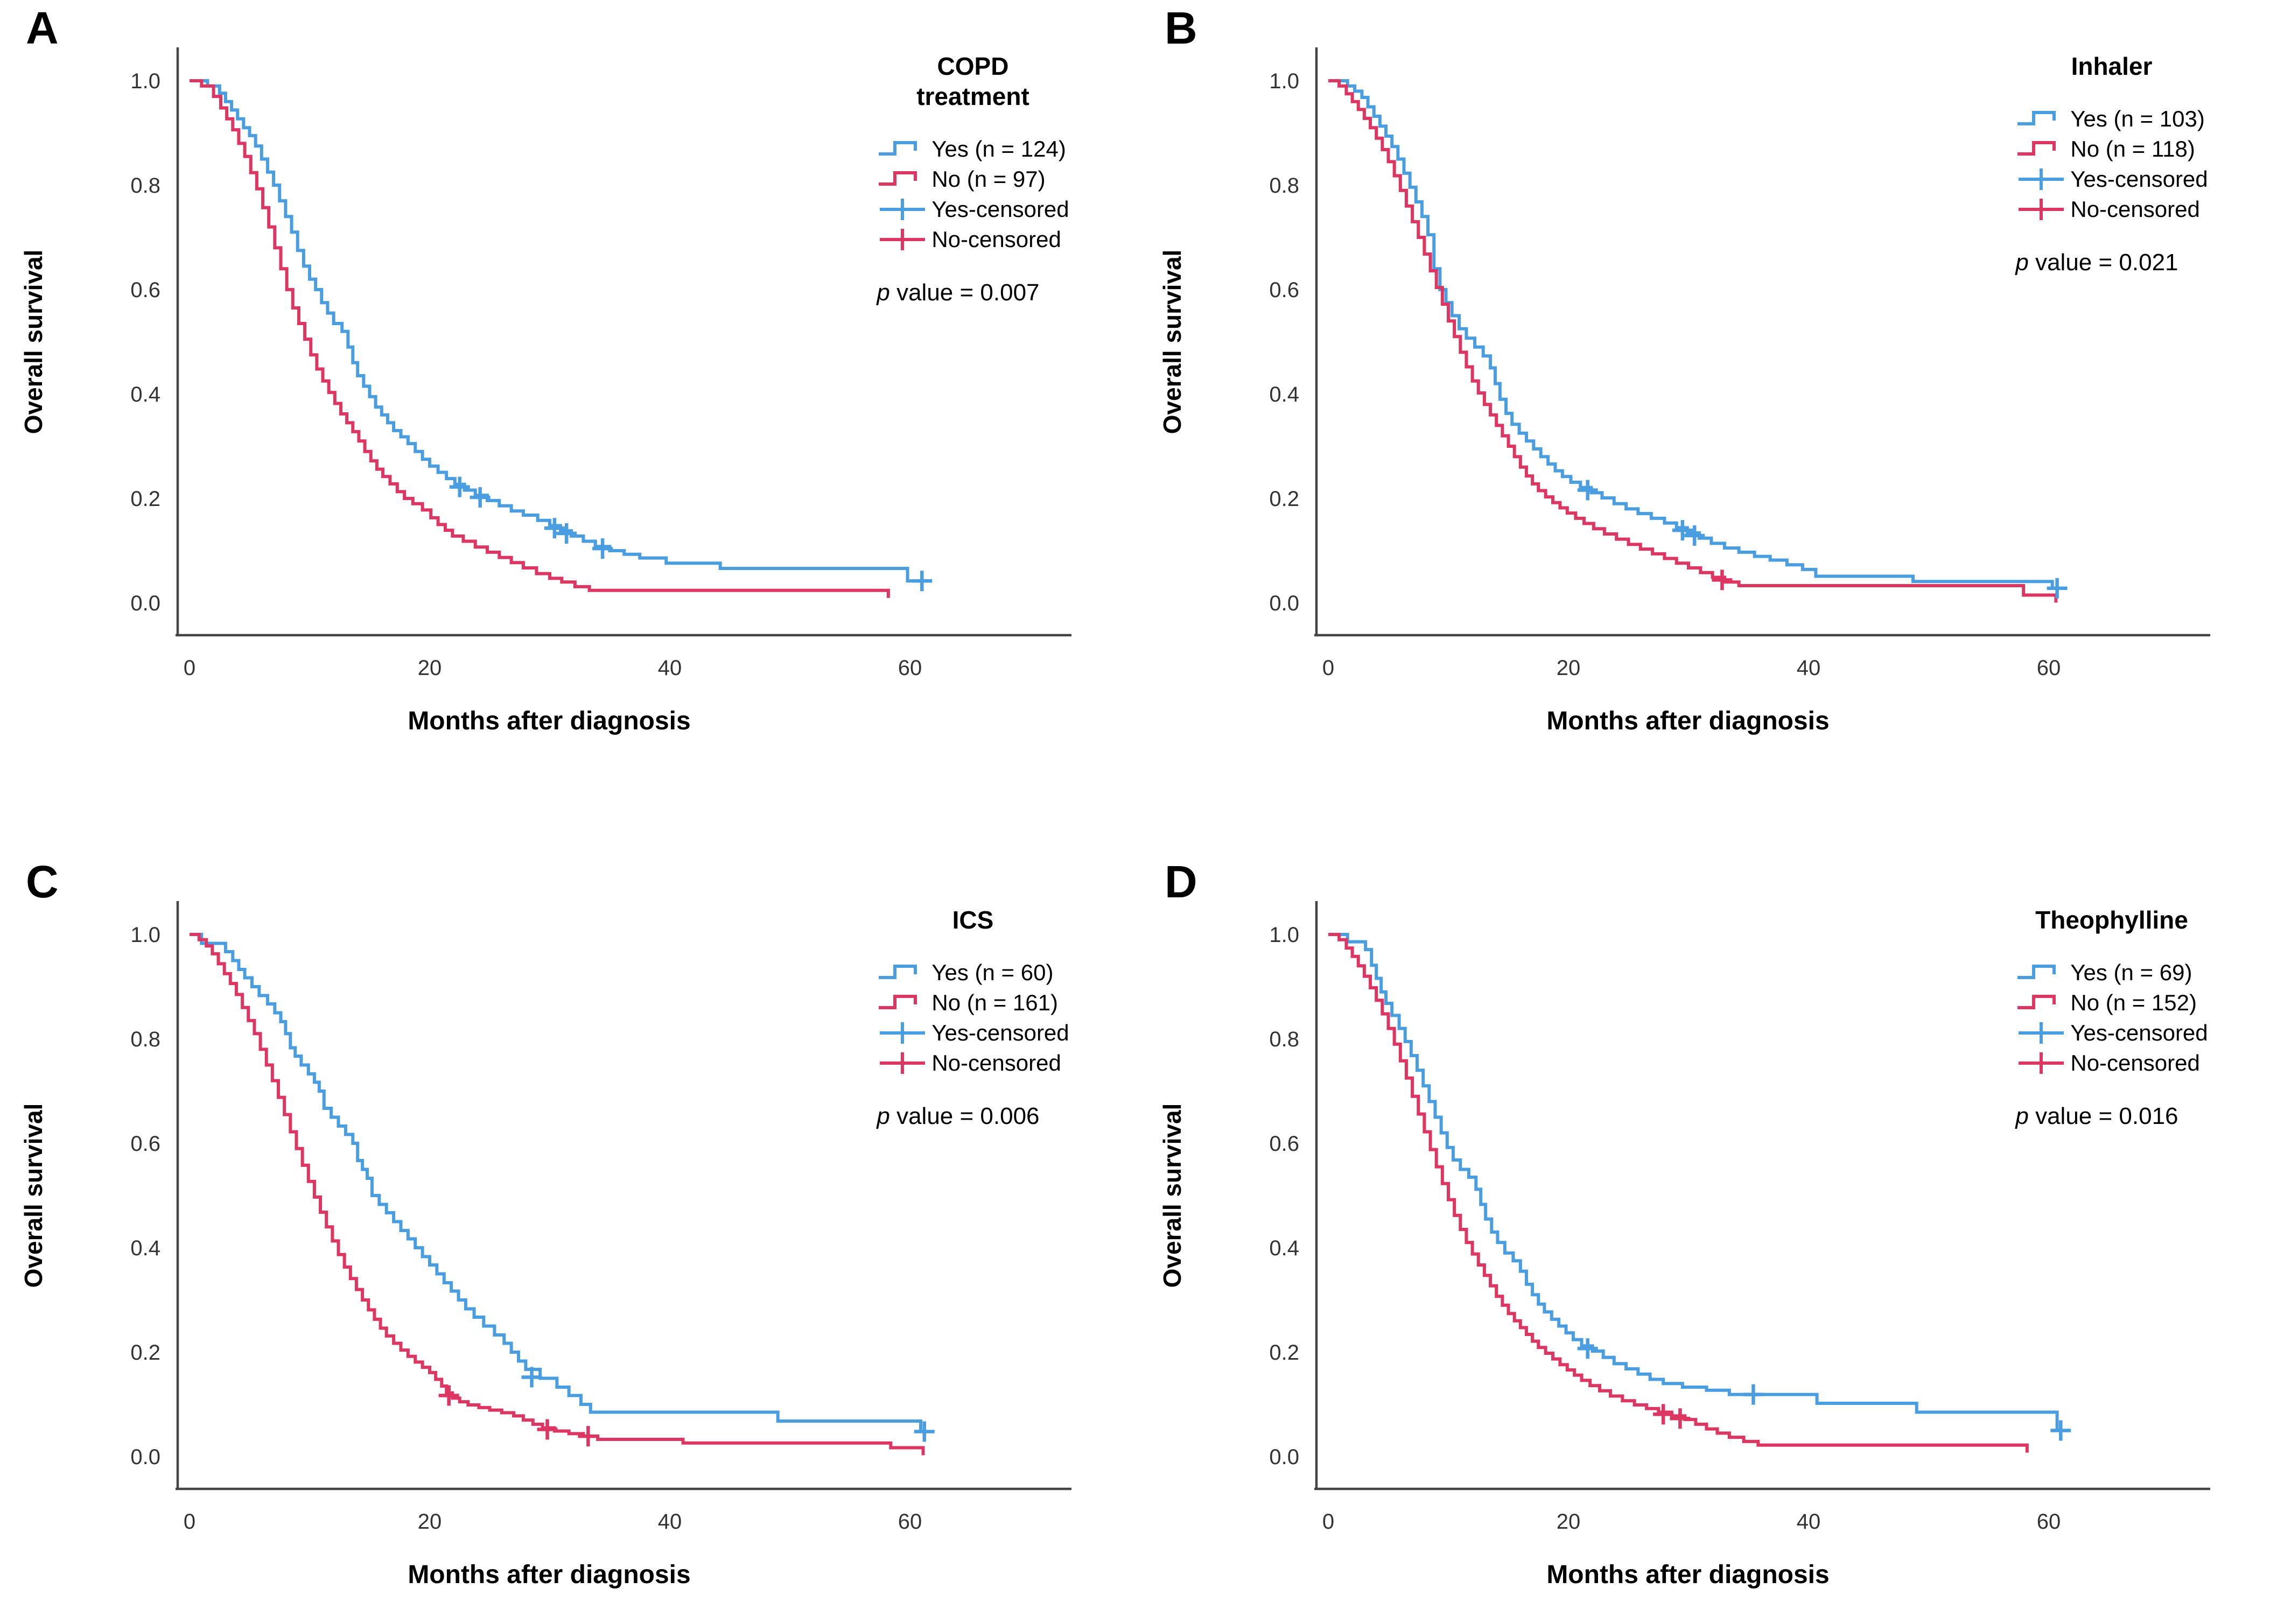  I want to click on panel-letter: D, so click(1181, 881).